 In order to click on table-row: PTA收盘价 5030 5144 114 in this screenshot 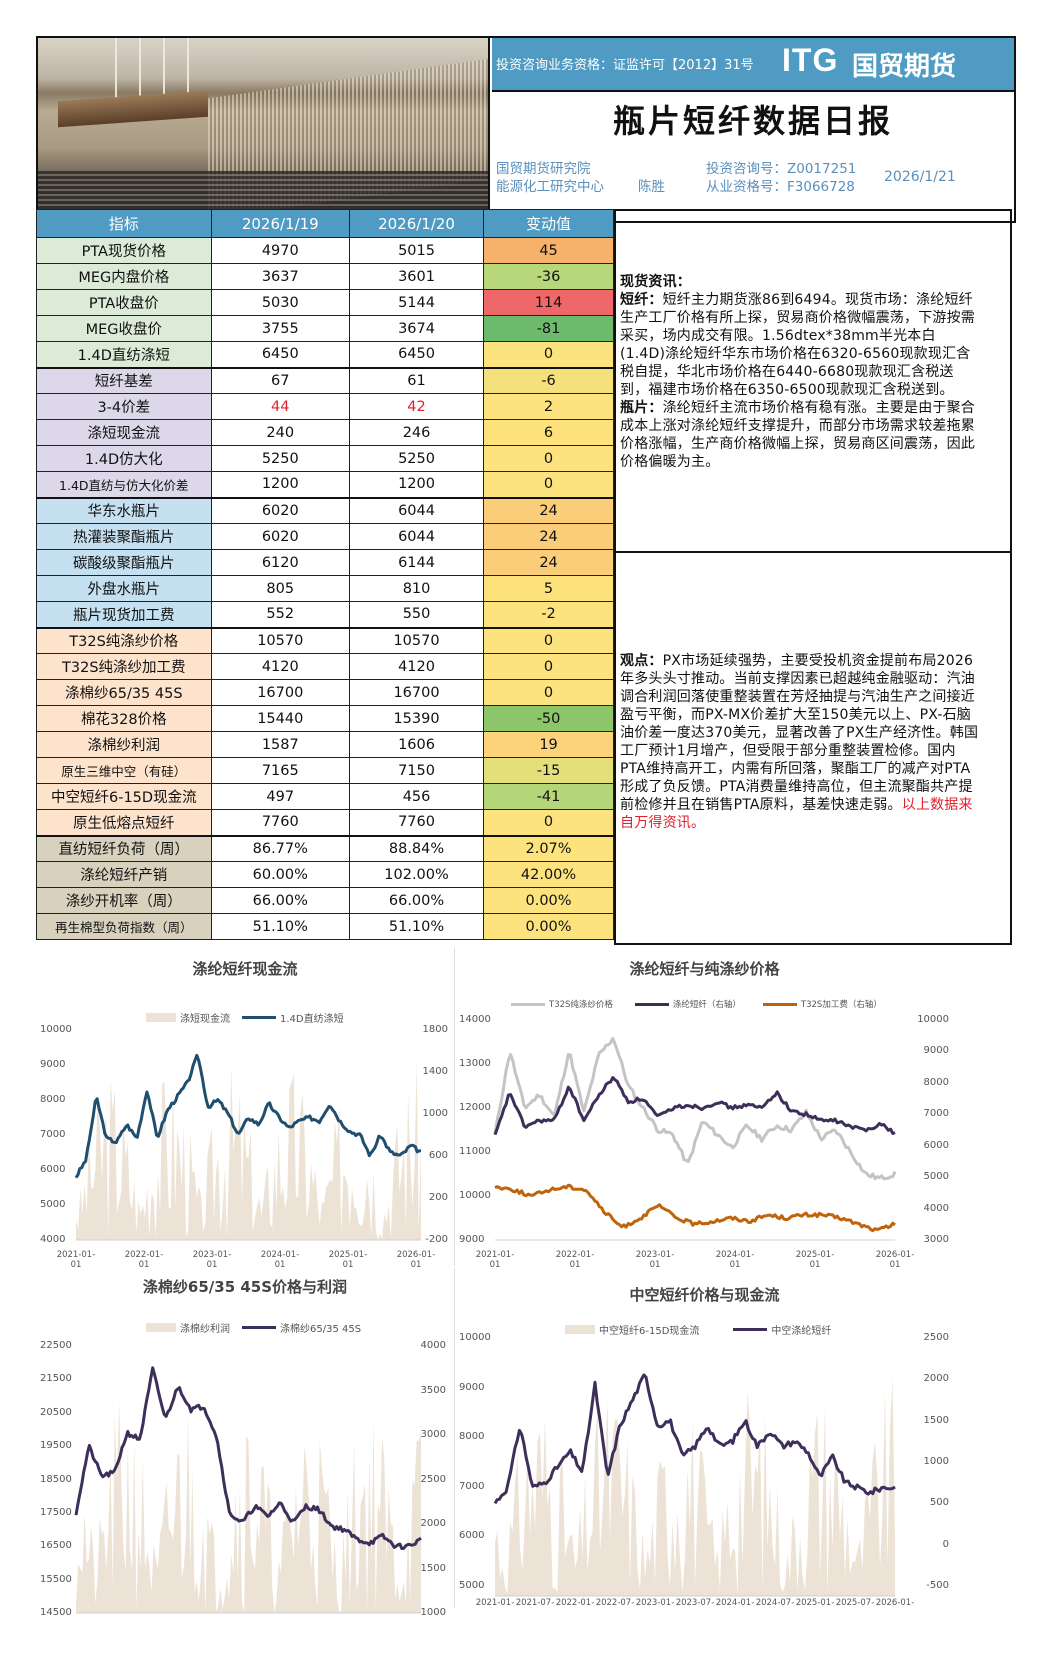, I will do `click(325, 302)`.